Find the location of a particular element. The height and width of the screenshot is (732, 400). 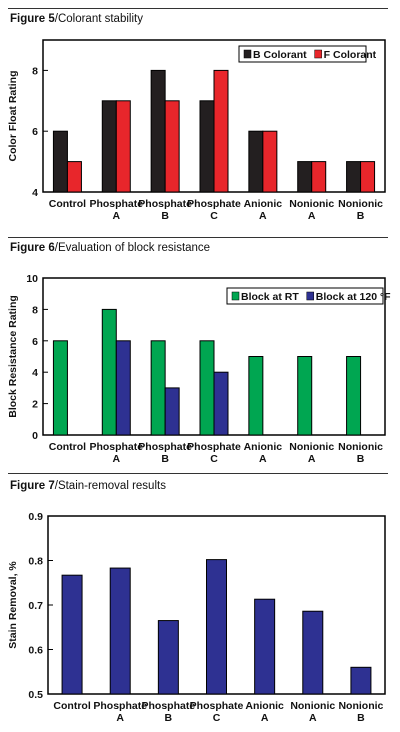

legend-label: Block at RT is located at coordinates (270, 297).